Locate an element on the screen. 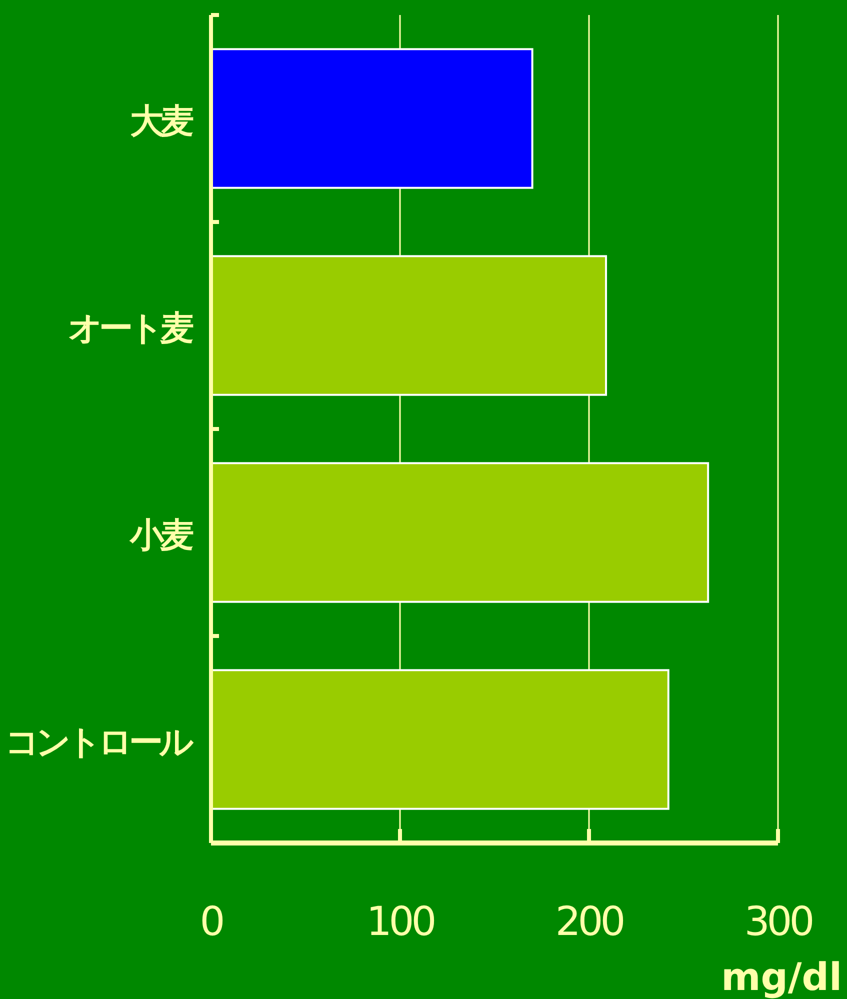 Image resolution: width=847 pixels, height=999 pixels. y-tick-label: 小麦 is located at coordinates (161, 536).